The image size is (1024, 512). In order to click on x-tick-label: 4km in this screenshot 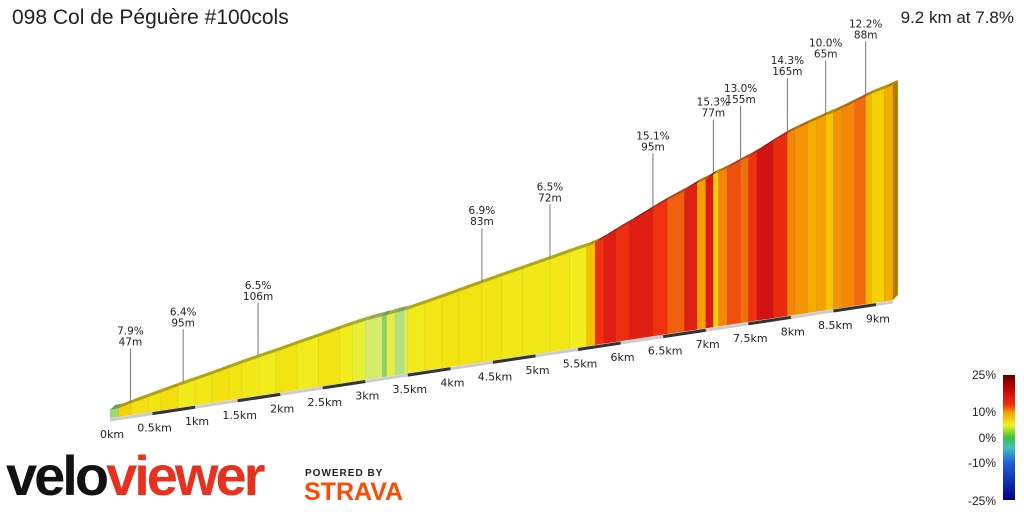, I will do `click(452, 383)`.